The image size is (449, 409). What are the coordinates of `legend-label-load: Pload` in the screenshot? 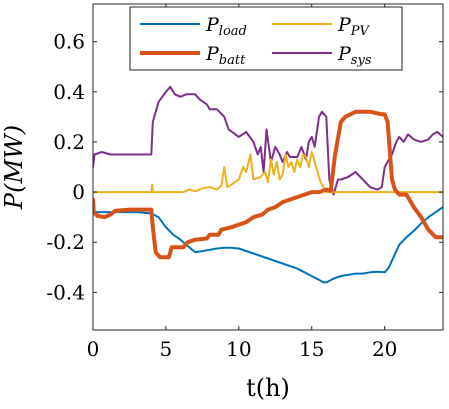 It's located at (226, 26).